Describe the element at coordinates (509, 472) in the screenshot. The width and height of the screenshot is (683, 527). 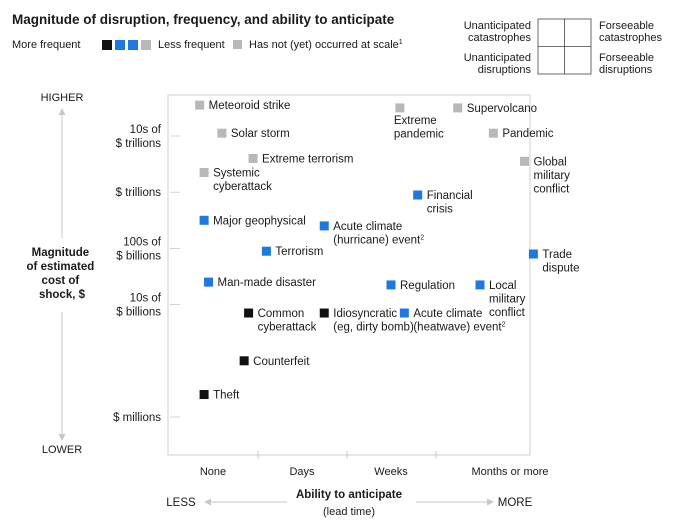
I see `x-tick-label: Months or more` at that location.